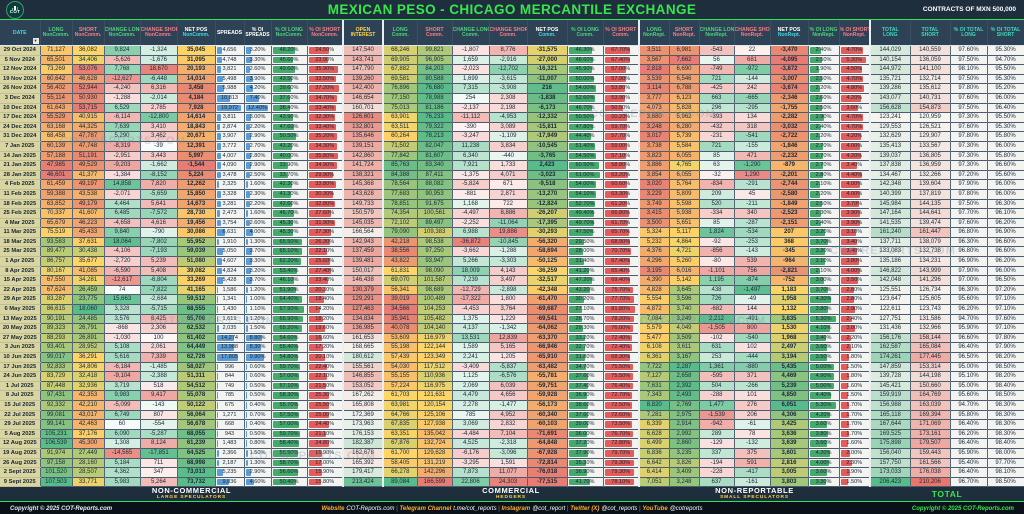 The image size is (1024, 514). Describe the element at coordinates (752, 367) in the screenshot. I see `nr-change-short-cell: -880` at that location.